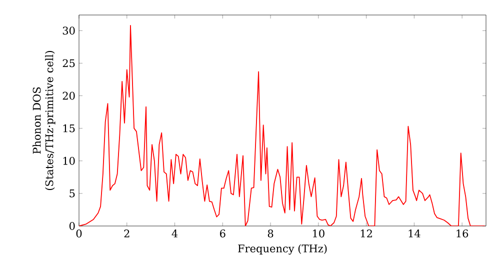  I want to click on y-tick-label: 10, so click(69, 160).